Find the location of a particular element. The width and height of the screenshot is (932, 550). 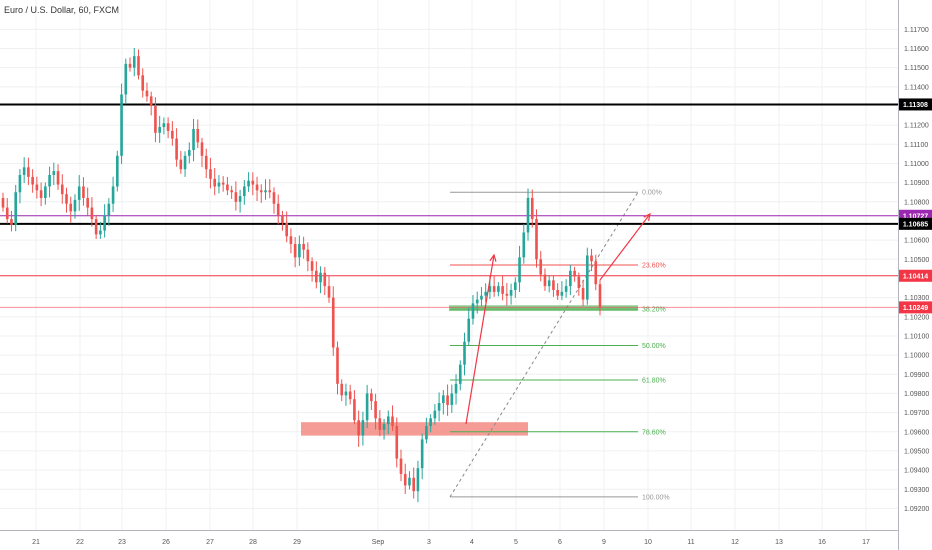

x-tick-label: 12 is located at coordinates (735, 542).